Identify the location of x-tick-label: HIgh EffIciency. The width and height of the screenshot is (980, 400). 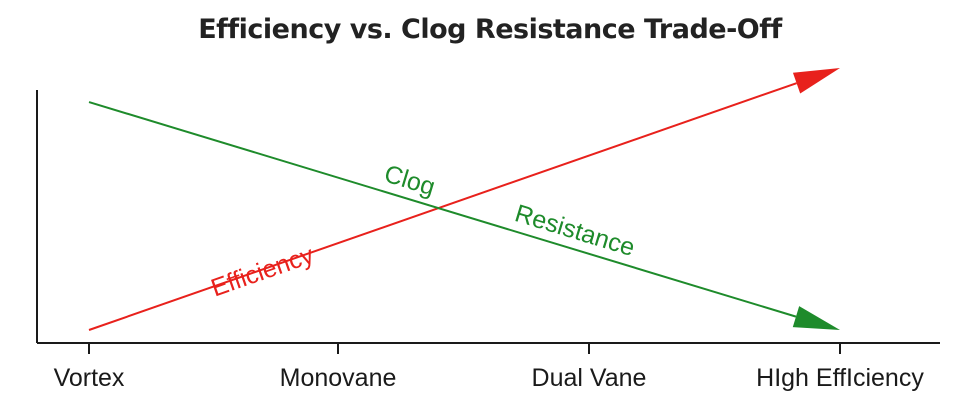
(840, 378).